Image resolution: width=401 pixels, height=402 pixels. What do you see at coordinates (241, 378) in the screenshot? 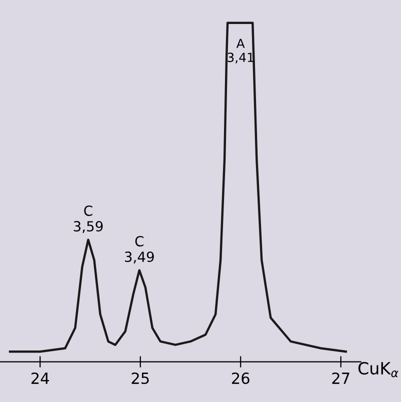
I see `x-tick-label: 26` at bounding box center [241, 378].